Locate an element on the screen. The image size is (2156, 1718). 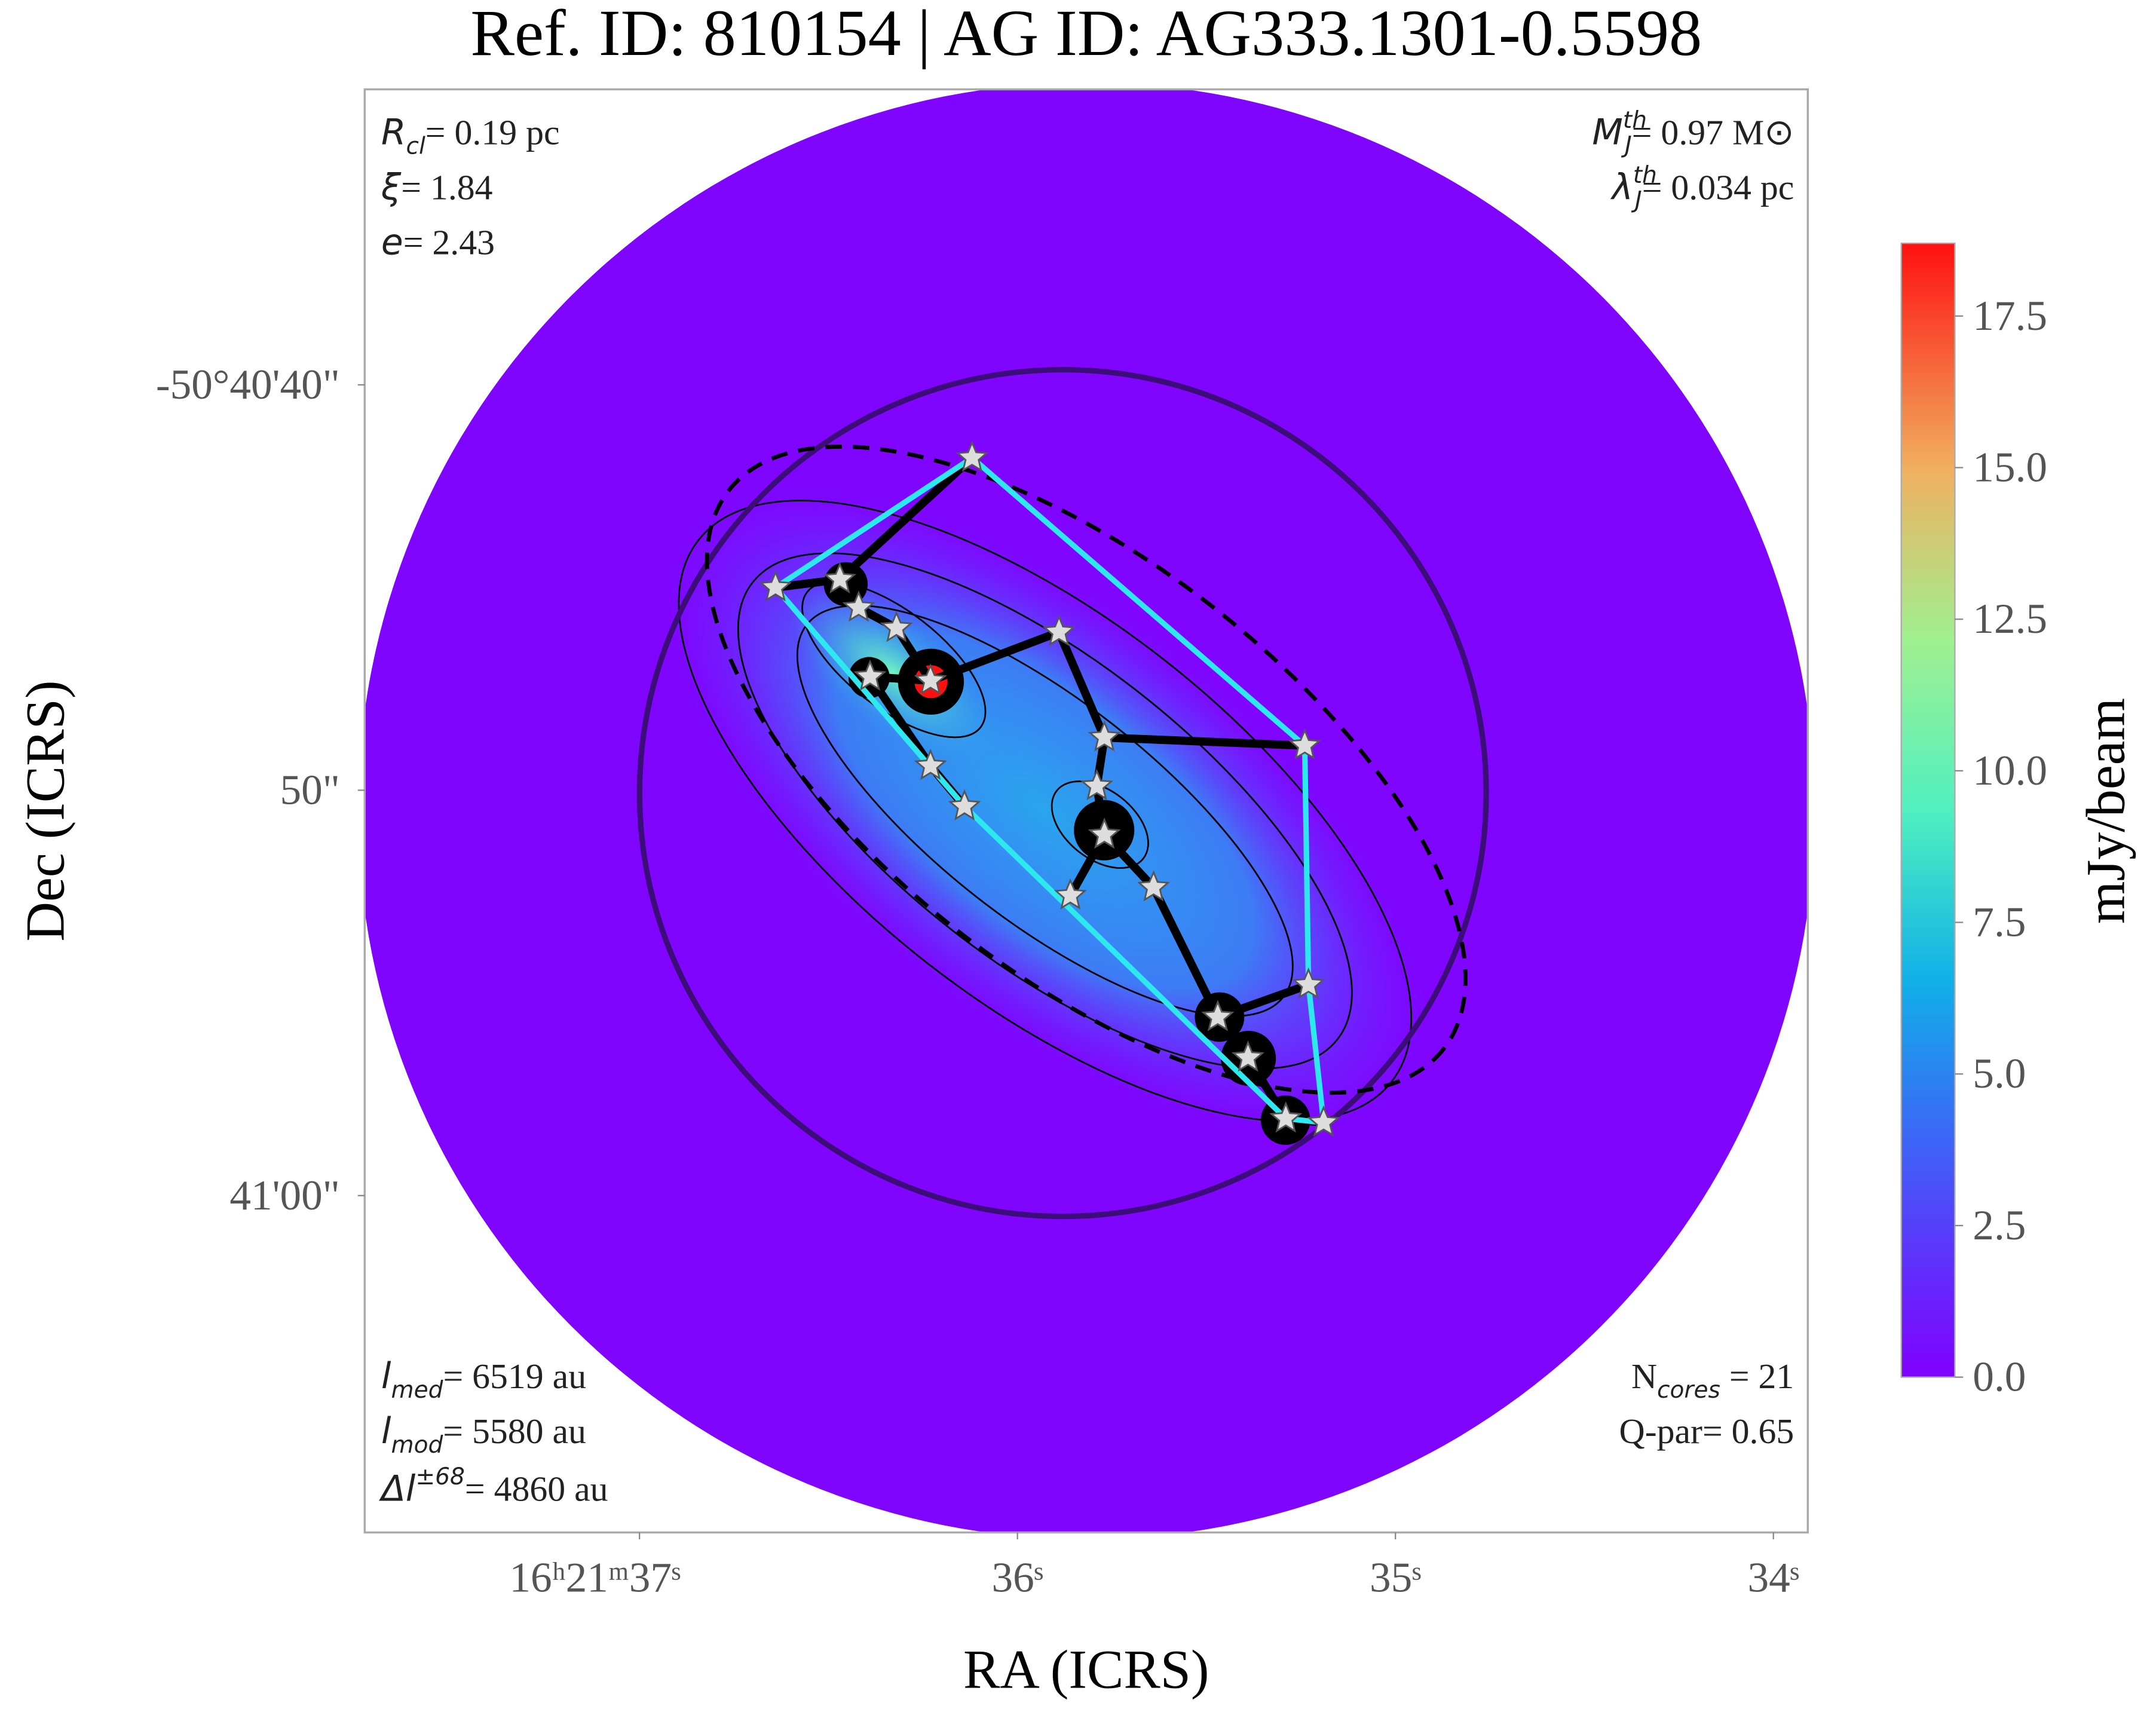
links is located at coordinates (1049, 788).